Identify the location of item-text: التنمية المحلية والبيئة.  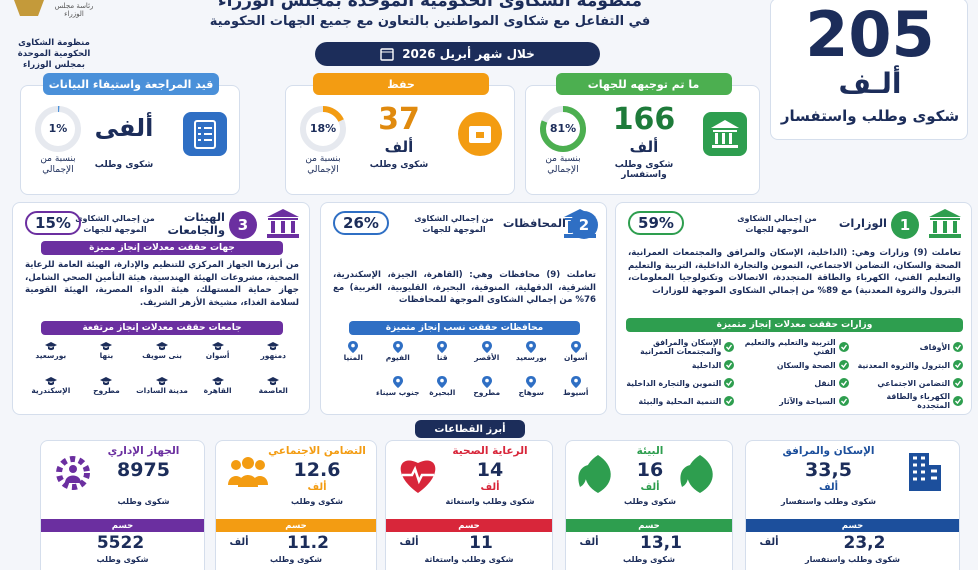
(680, 401).